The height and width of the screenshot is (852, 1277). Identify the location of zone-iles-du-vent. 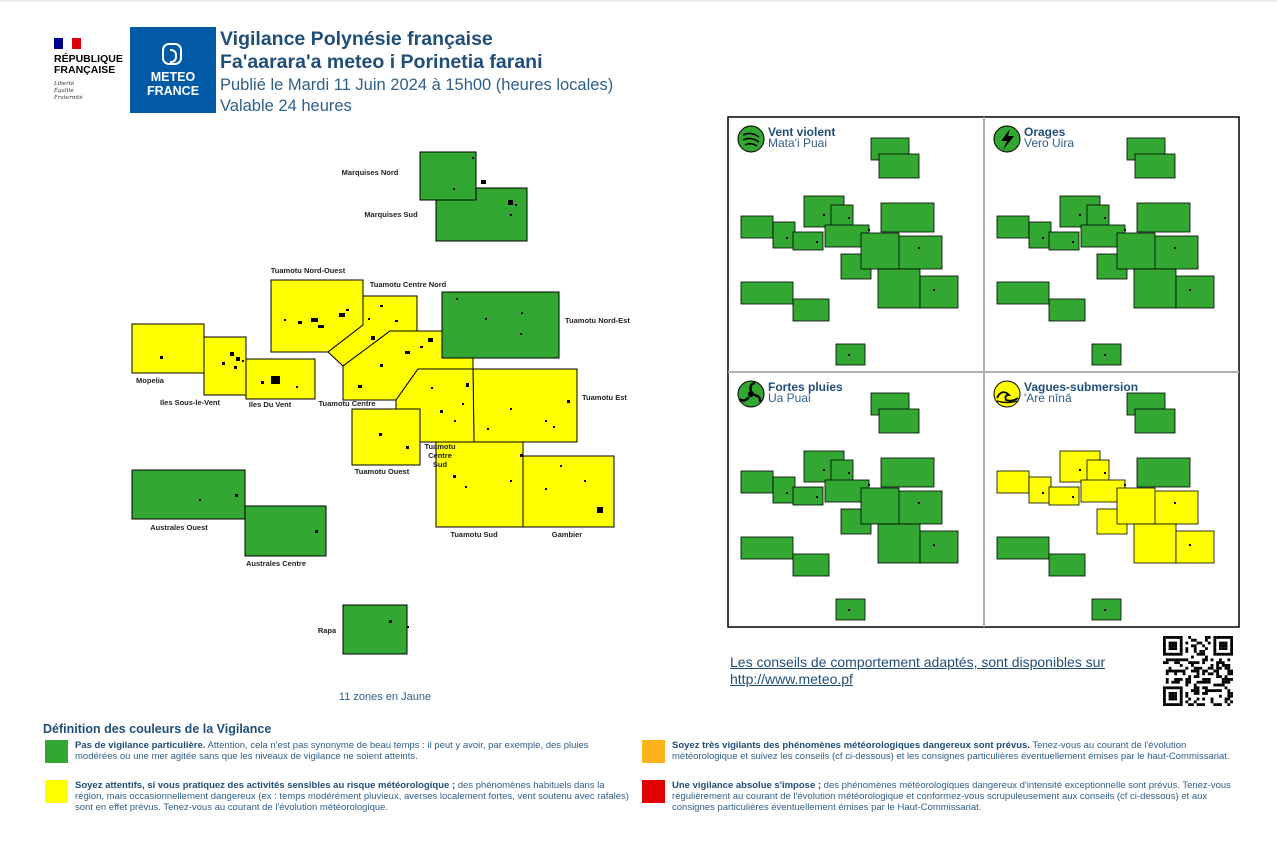
(280, 379).